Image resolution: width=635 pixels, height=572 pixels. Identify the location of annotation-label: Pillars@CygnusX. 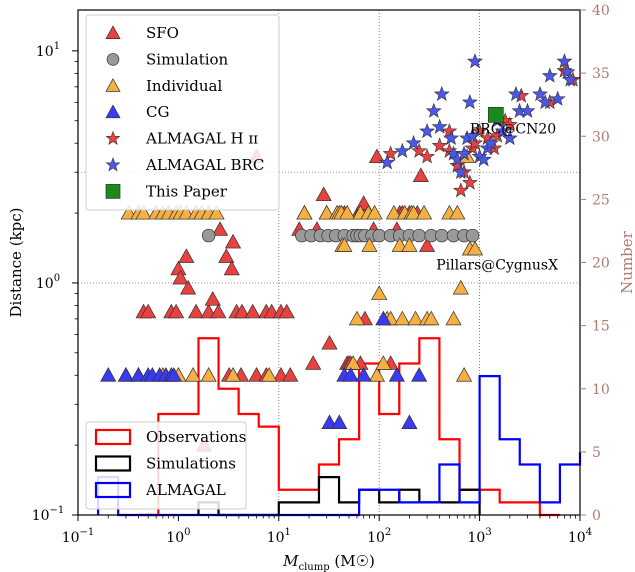
(497, 266).